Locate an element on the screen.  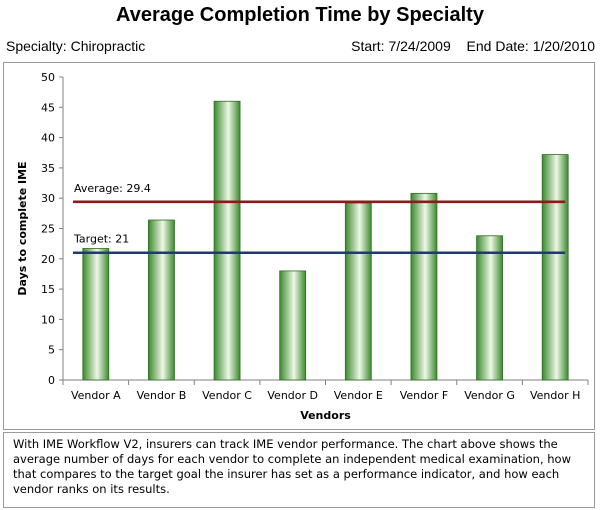
bar-vendor-e is located at coordinates (358, 291).